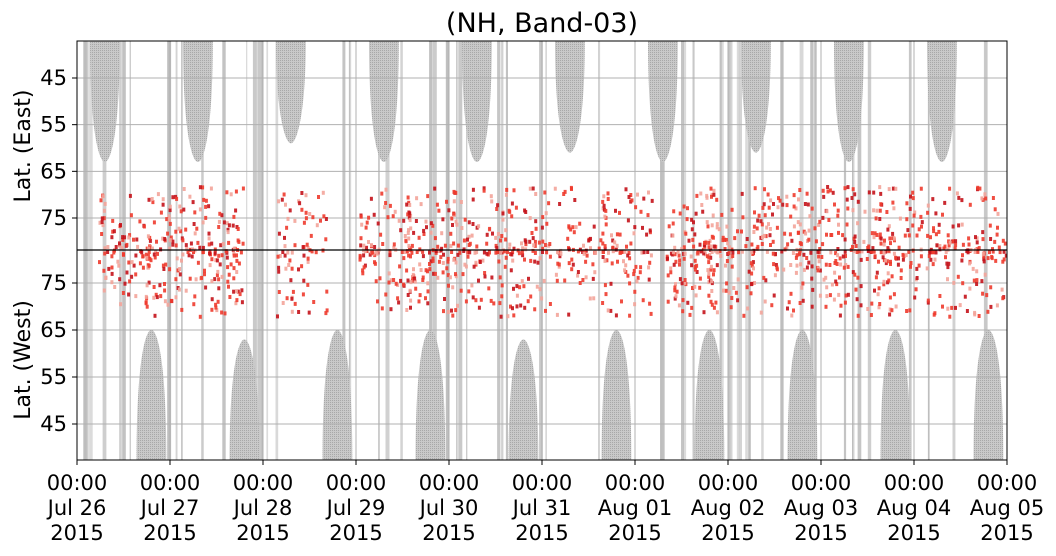 The width and height of the screenshot is (1056, 556). I want to click on x-tick-label: 00:00 Jul 29 2015, so click(356, 508).